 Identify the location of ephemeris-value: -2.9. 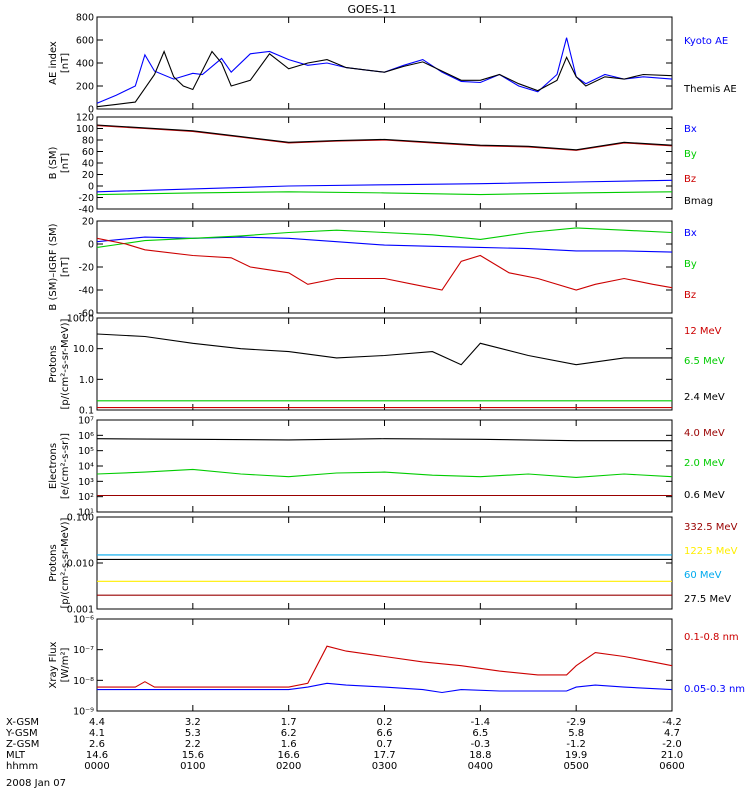
(576, 722).